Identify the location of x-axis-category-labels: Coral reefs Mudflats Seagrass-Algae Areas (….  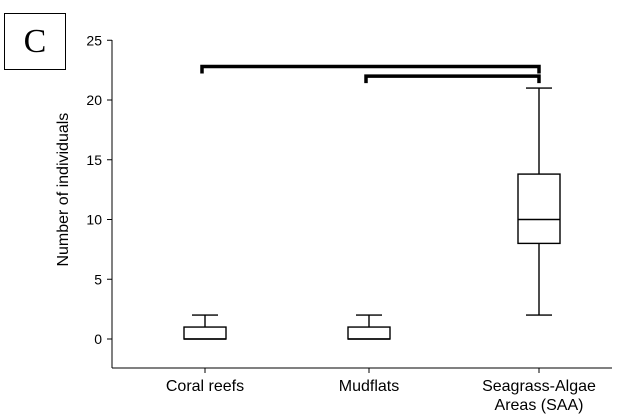
(381, 391).